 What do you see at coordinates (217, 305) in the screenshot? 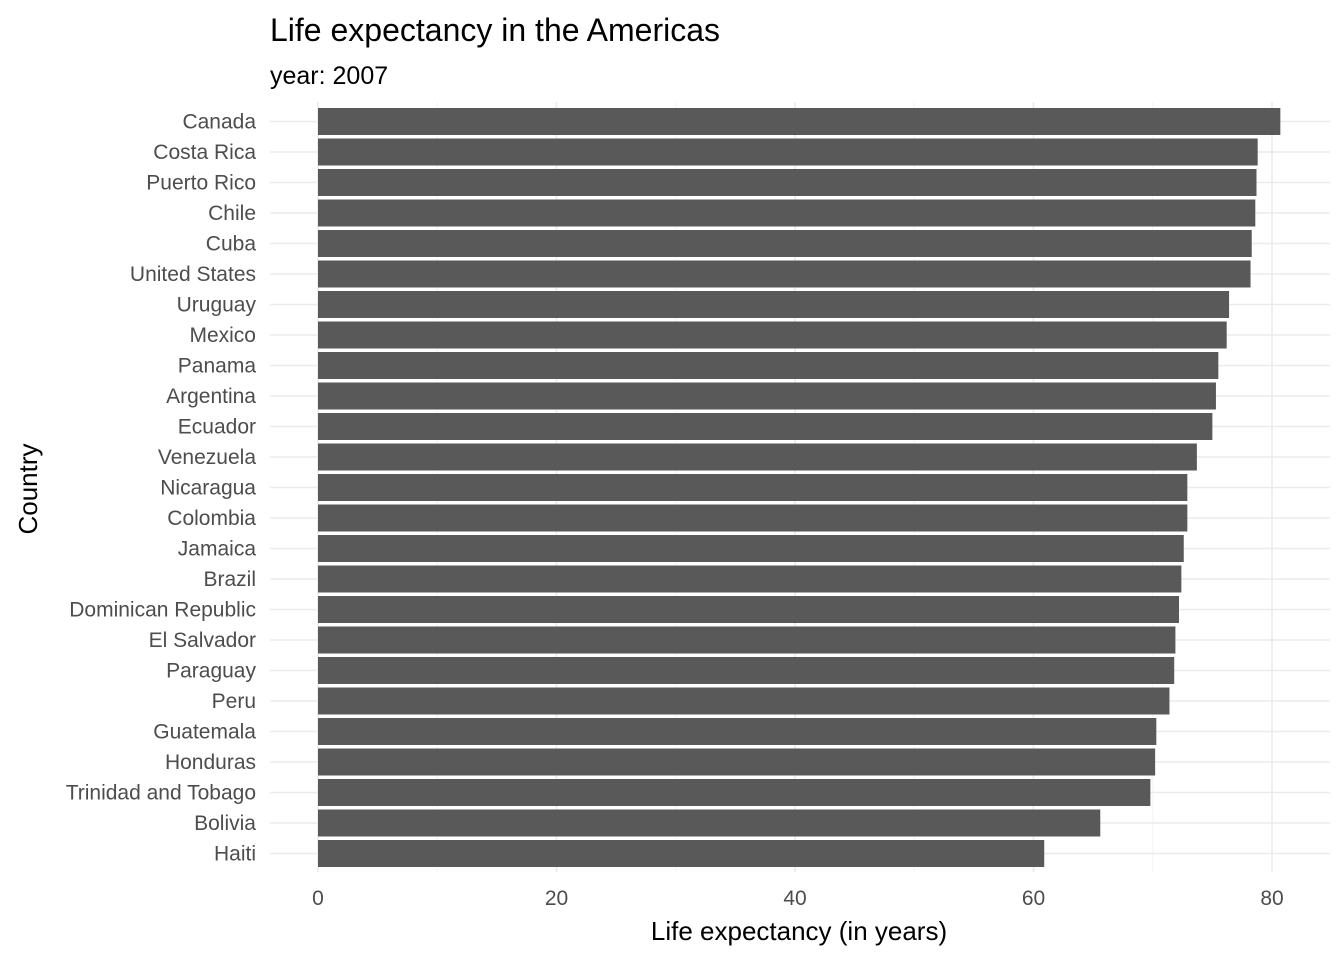
I see `y-tick-label: Uruguay` at bounding box center [217, 305].